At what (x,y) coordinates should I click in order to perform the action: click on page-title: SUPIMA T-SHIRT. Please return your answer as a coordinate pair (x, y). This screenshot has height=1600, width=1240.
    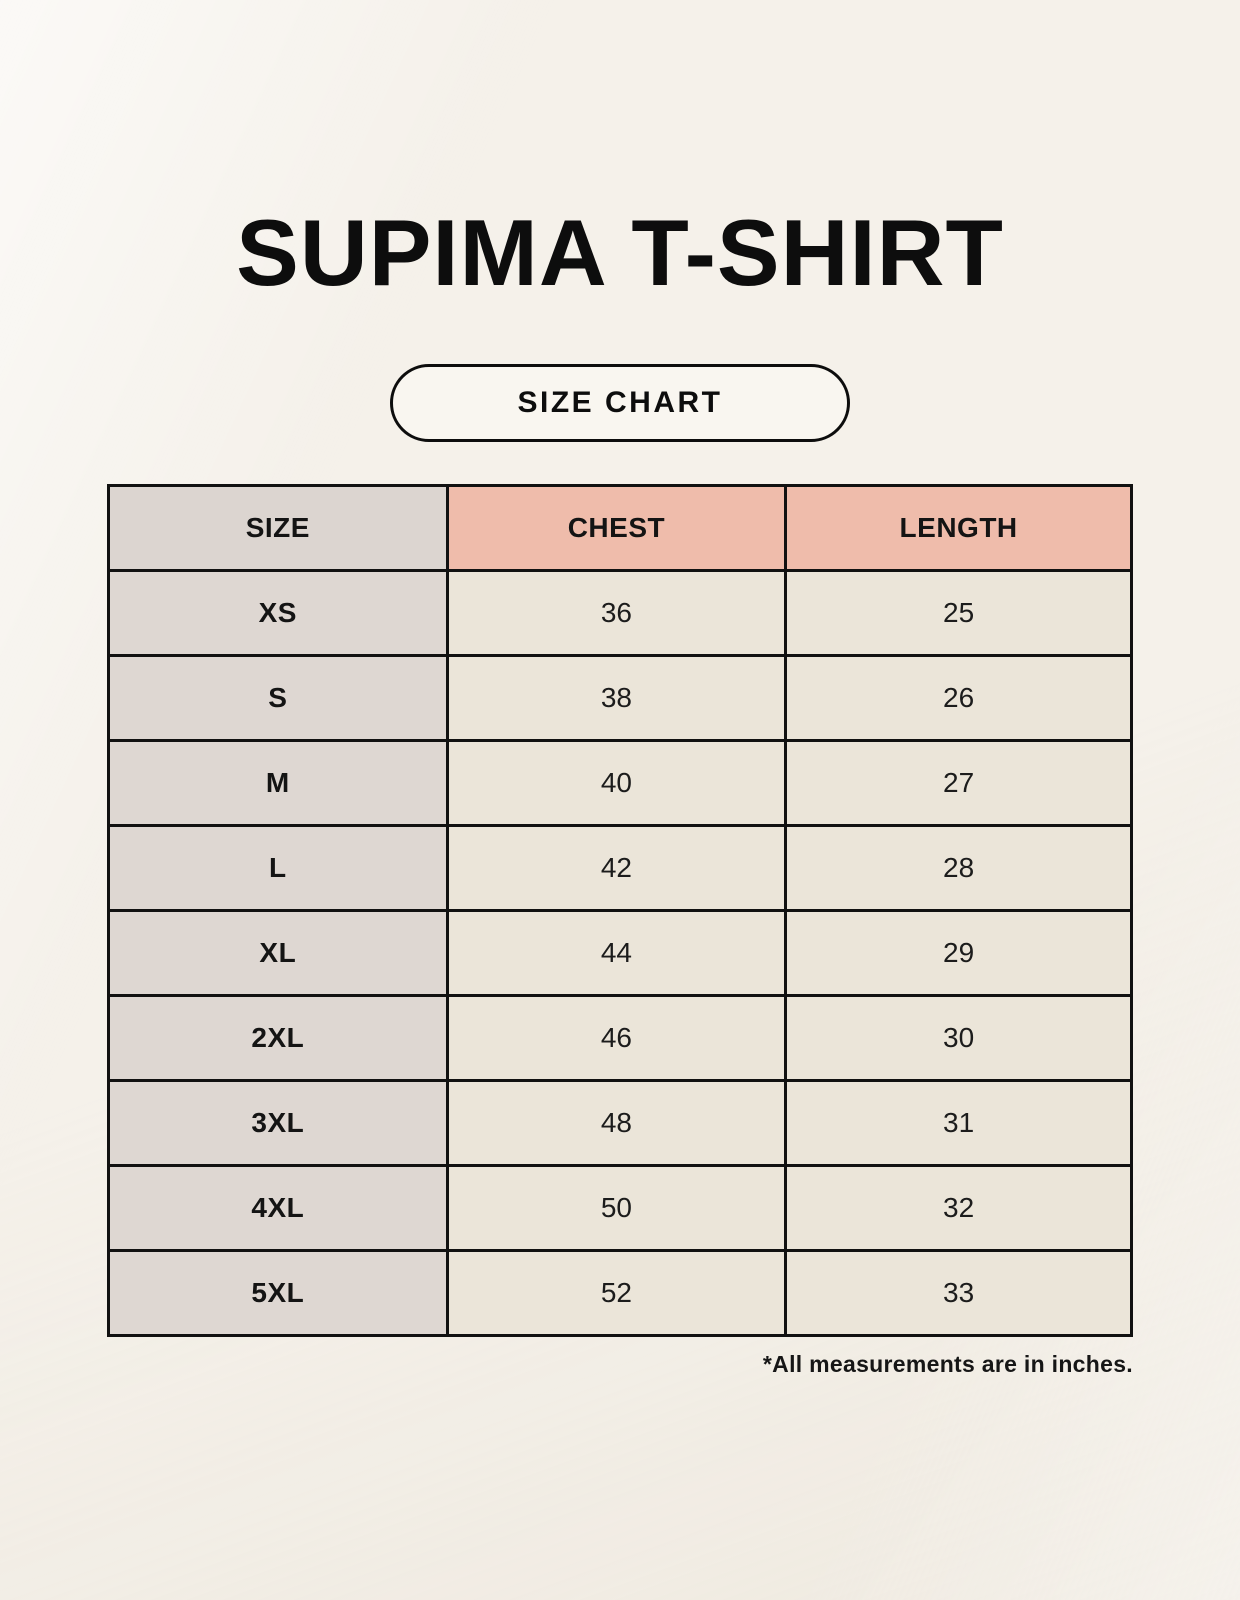
    Looking at the image, I should click on (620, 252).